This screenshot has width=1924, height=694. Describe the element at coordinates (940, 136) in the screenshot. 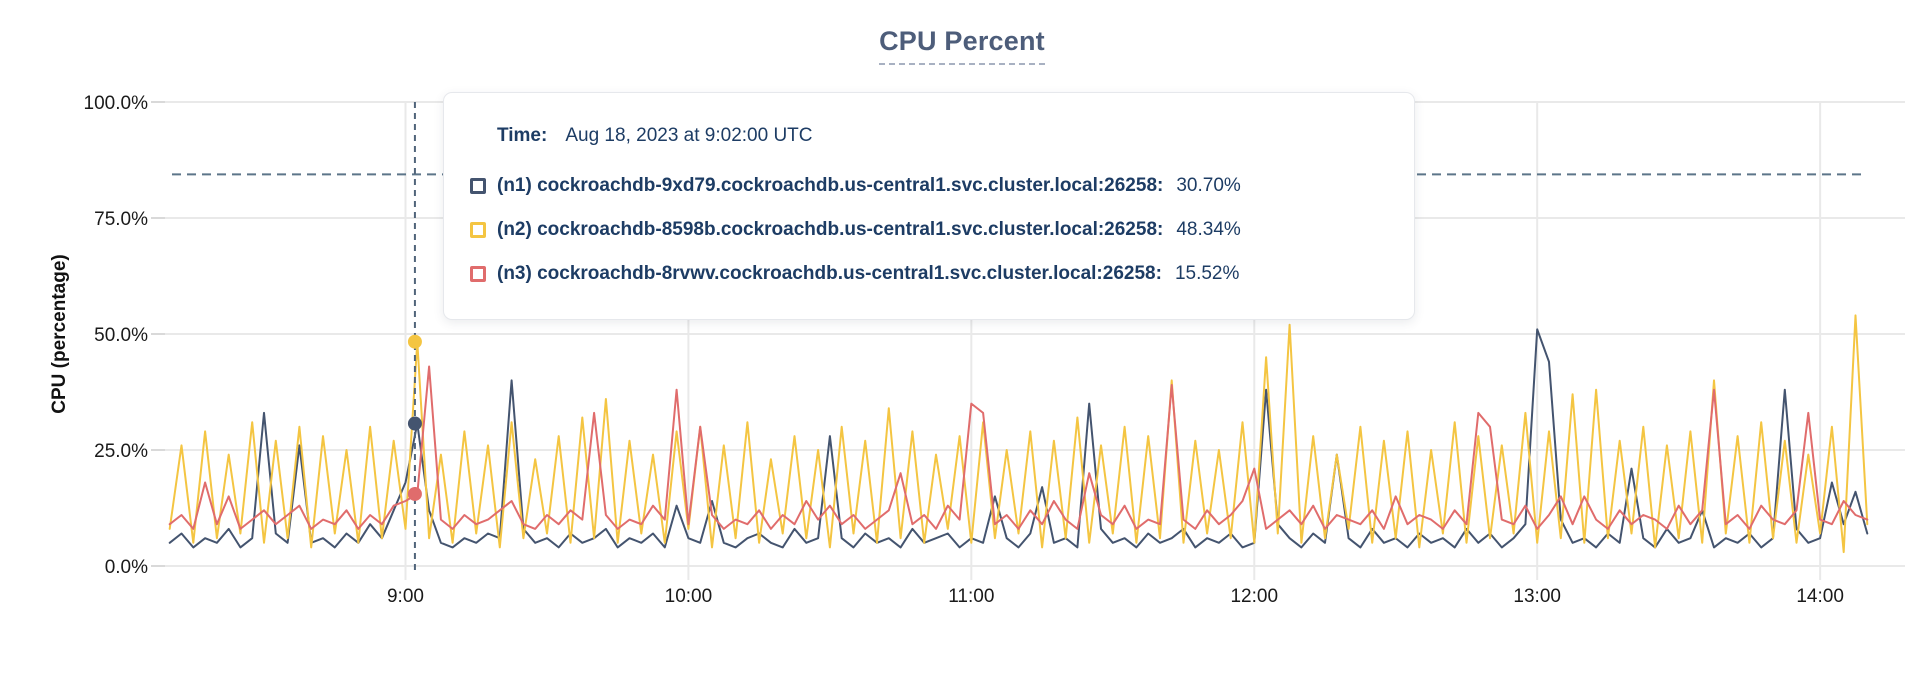

I see `tooltip-time-row: Time: Aug 18, 2023 at 9:02:00 UTC` at that location.